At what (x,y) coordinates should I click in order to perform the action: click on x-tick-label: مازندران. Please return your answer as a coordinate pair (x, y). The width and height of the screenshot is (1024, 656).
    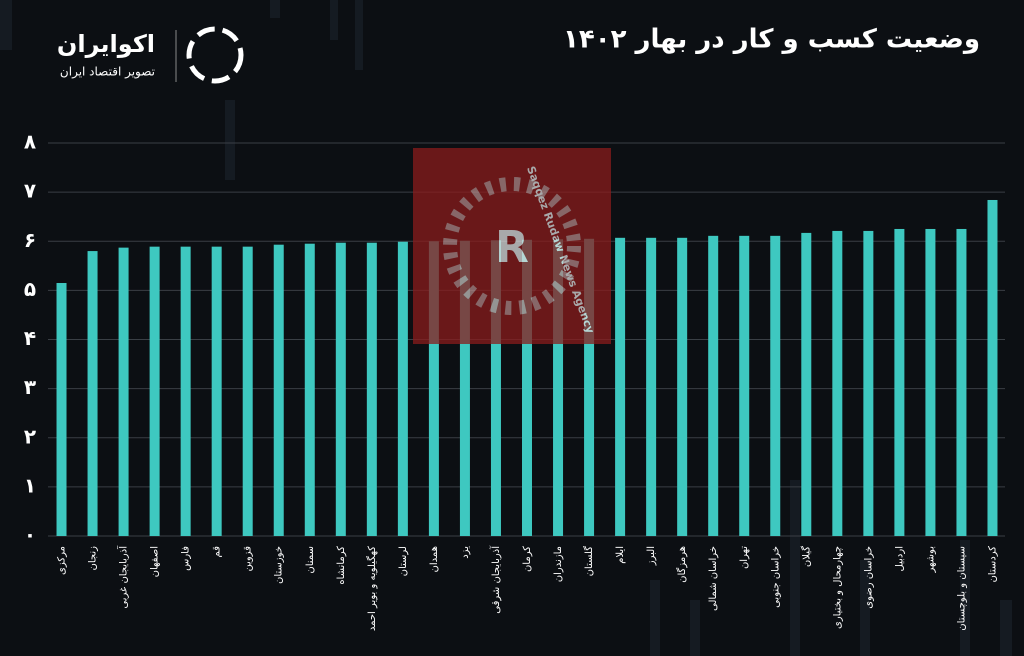
    Looking at the image, I should click on (558, 564).